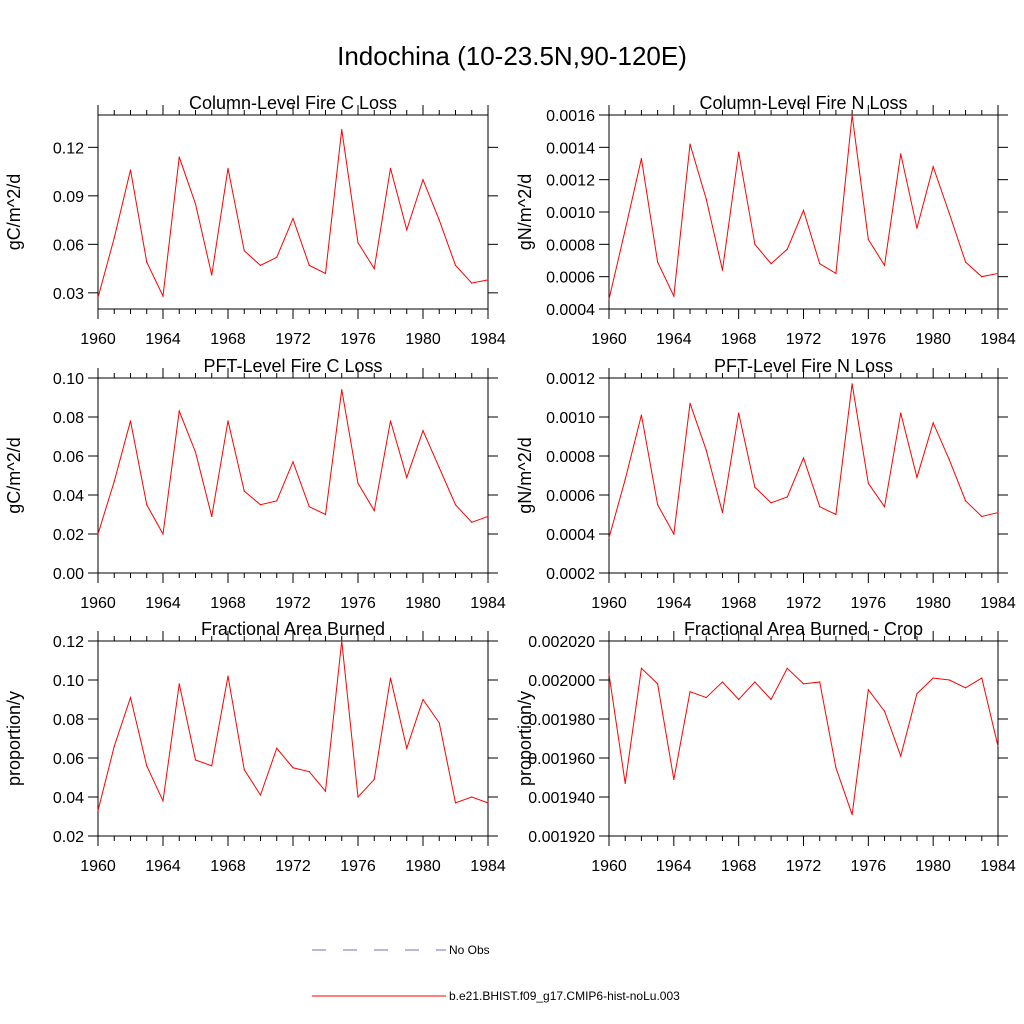 The height and width of the screenshot is (1024, 1024). What do you see at coordinates (803, 366) in the screenshot?
I see `panel-title: PFT-Level Fire N Loss` at bounding box center [803, 366].